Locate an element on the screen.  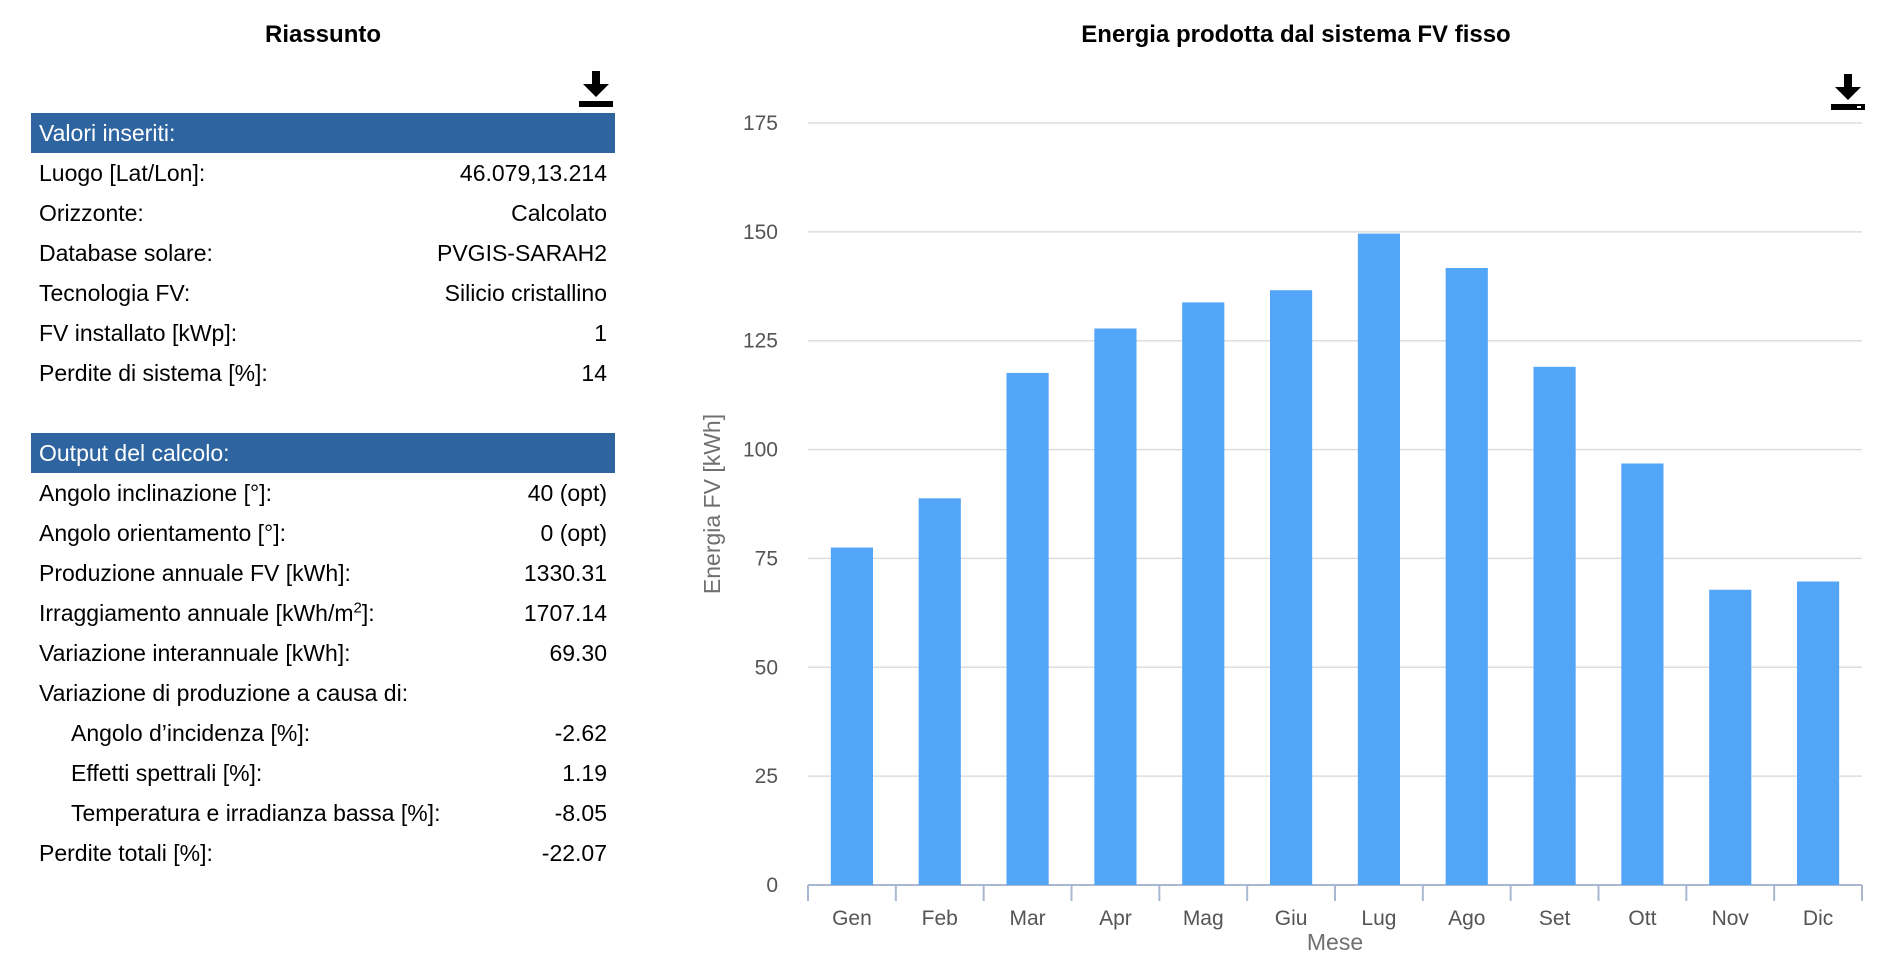
x-tick-label: Feb is located at coordinates (940, 918).